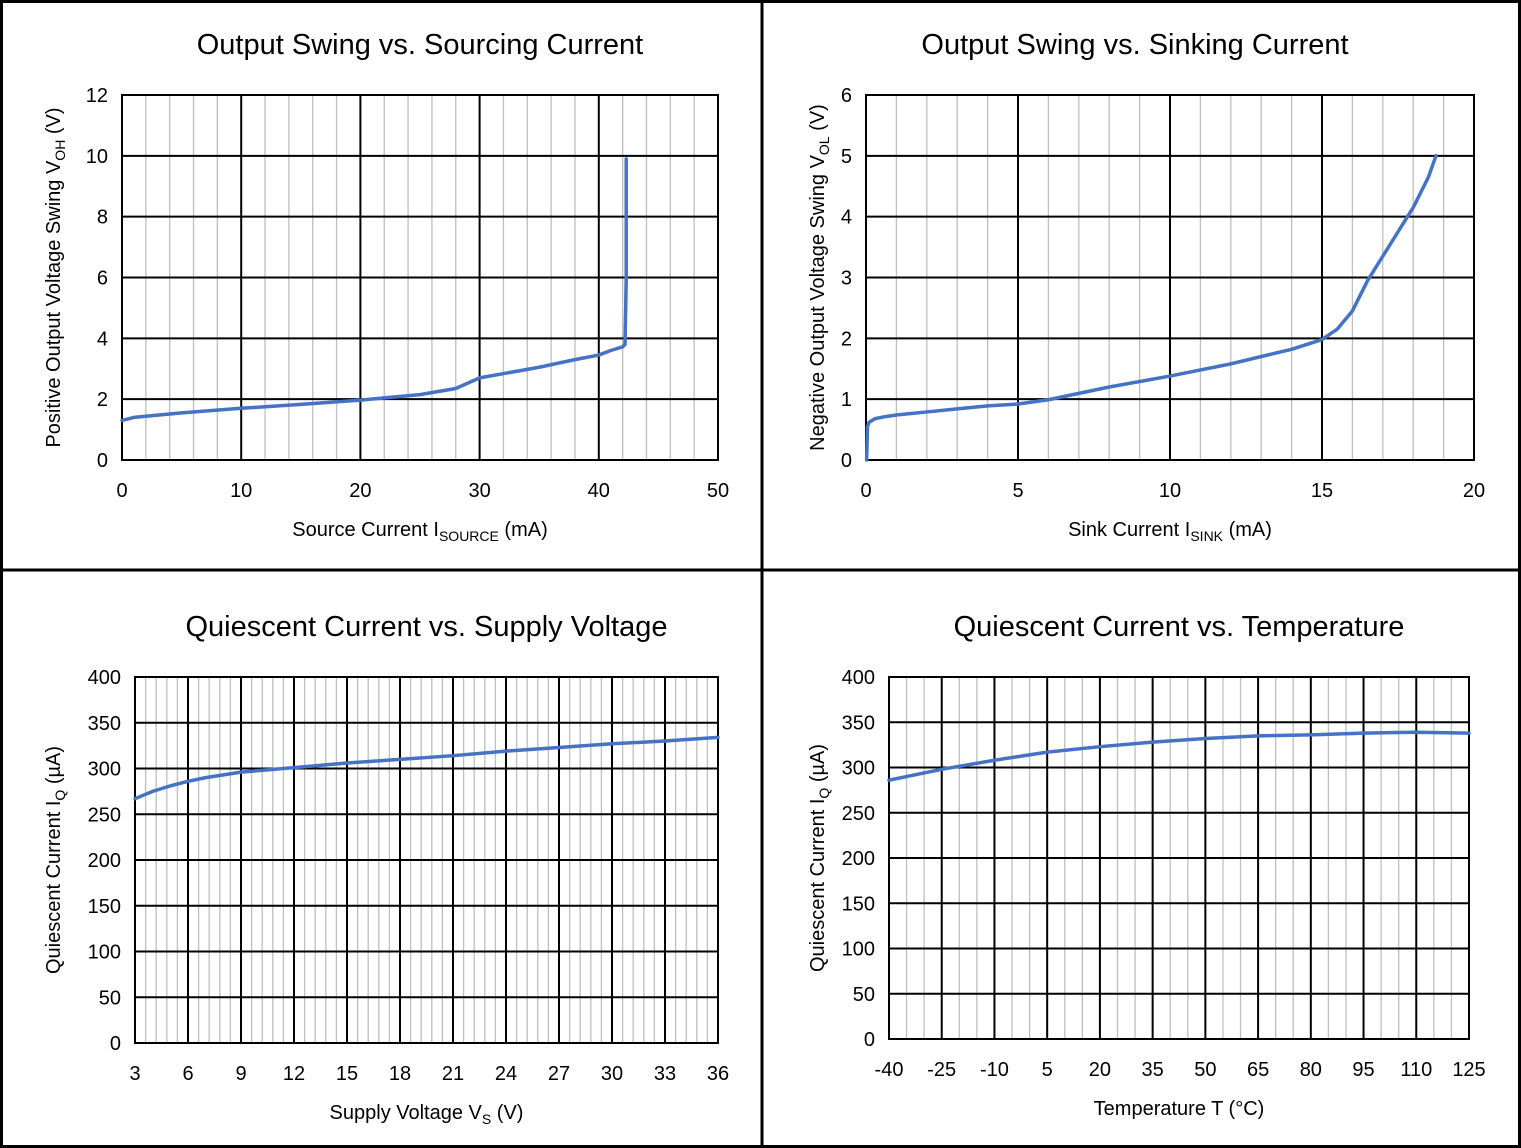  What do you see at coordinates (1179, 627) in the screenshot?
I see `chart-title: Quiescent Current vs. Temperature` at bounding box center [1179, 627].